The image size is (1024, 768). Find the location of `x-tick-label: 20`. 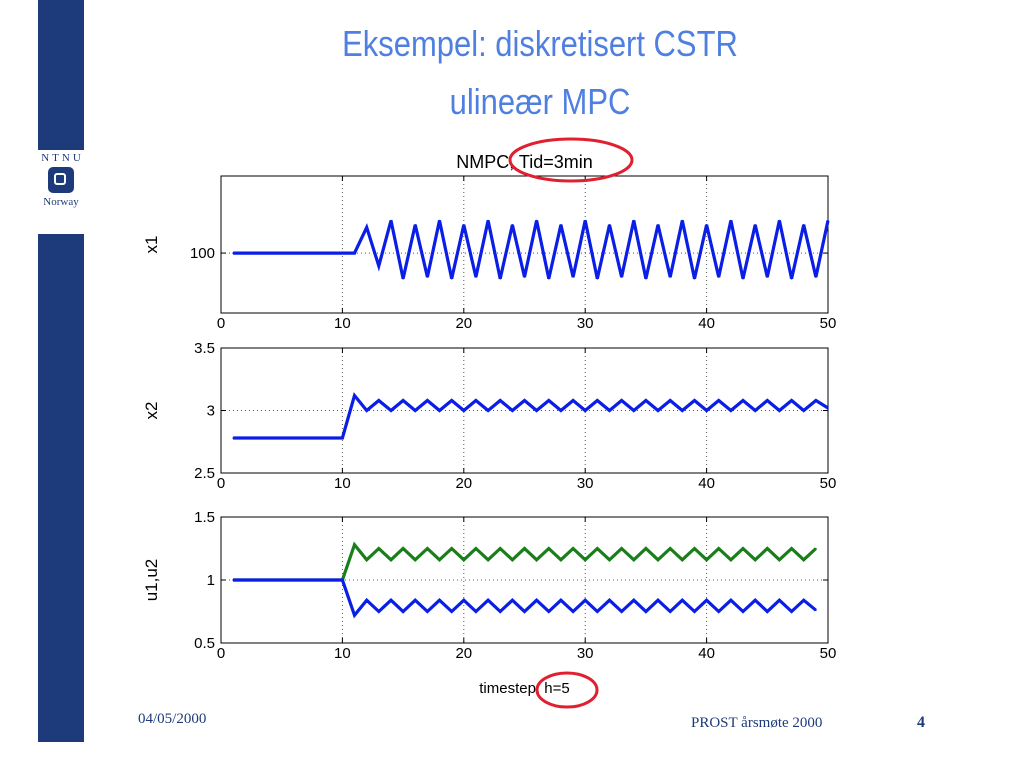

x-tick-label: 20 is located at coordinates (463, 483).